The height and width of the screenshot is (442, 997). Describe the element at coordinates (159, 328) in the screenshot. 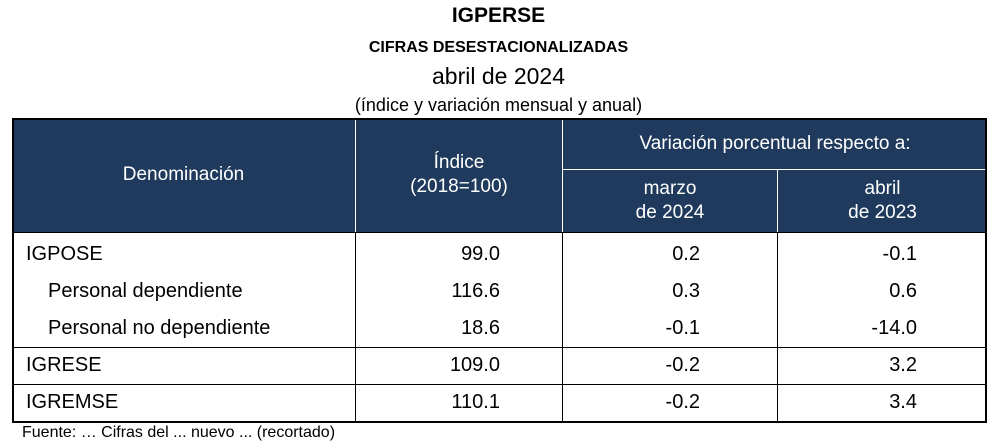

I see `row-name: Personal no dependiente` at that location.